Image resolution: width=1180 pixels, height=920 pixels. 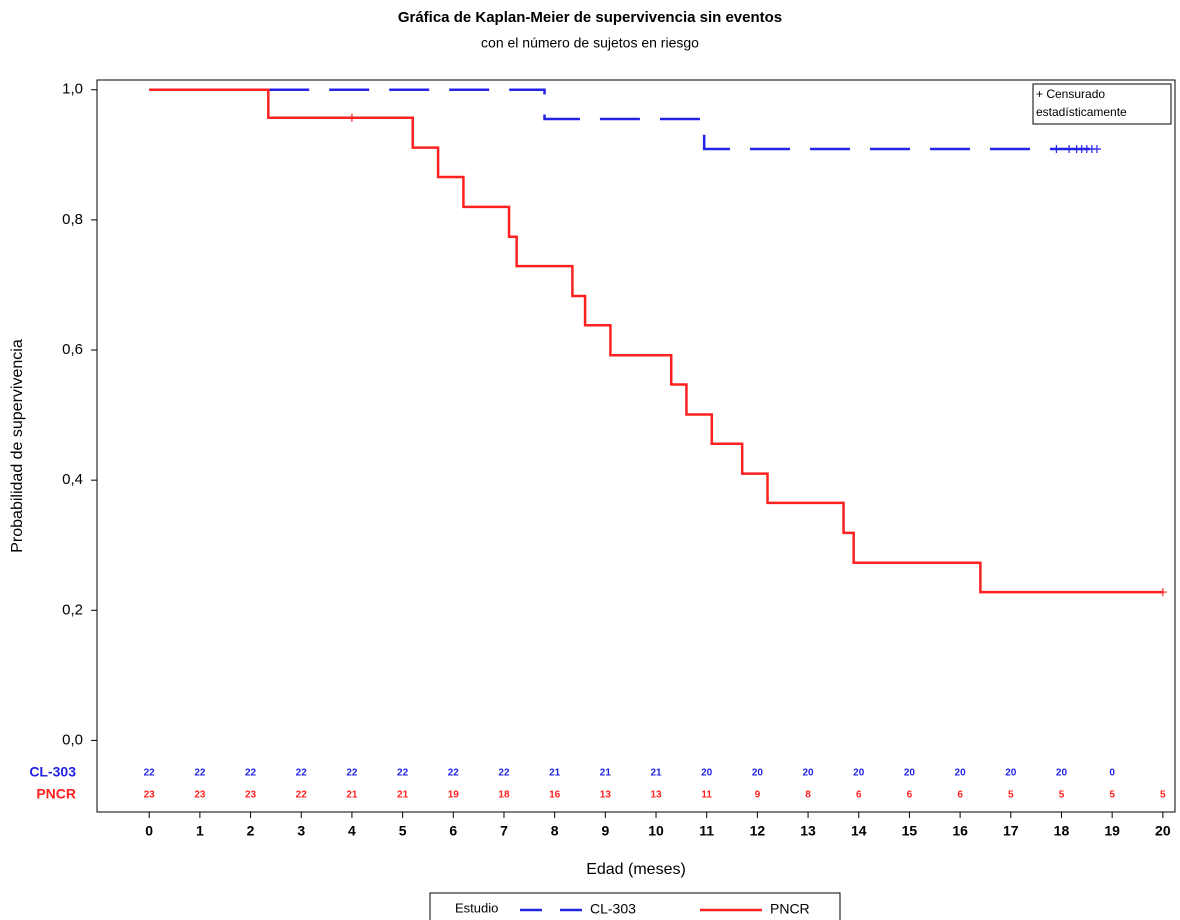 What do you see at coordinates (352, 831) in the screenshot?
I see `x-tick-label: 4` at bounding box center [352, 831].